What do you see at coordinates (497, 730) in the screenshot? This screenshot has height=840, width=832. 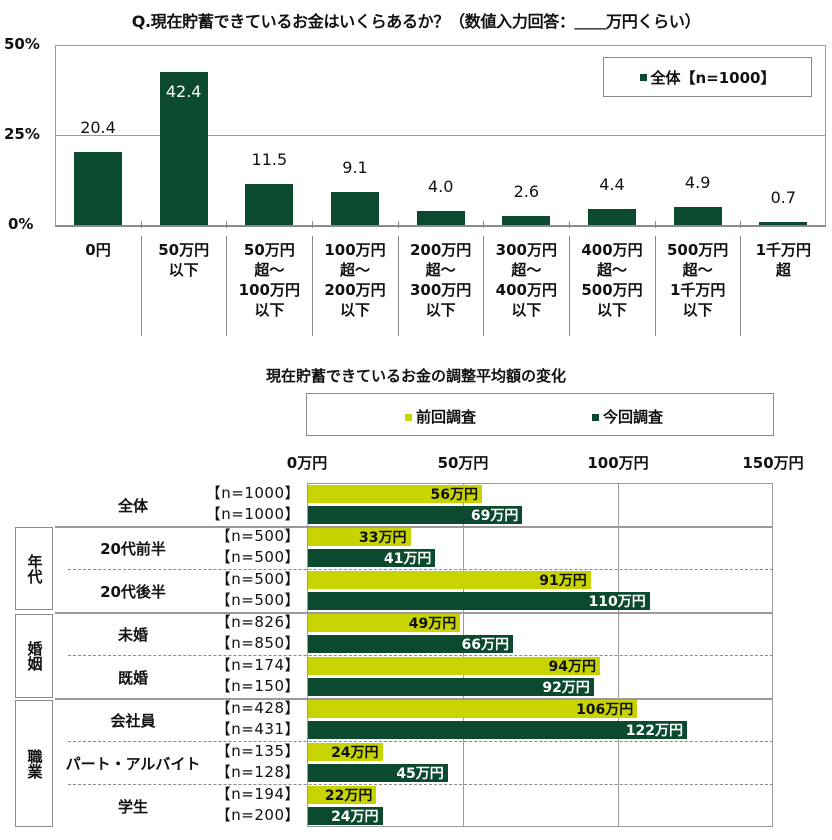 I see `bar-curr: 122万円` at bounding box center [497, 730].